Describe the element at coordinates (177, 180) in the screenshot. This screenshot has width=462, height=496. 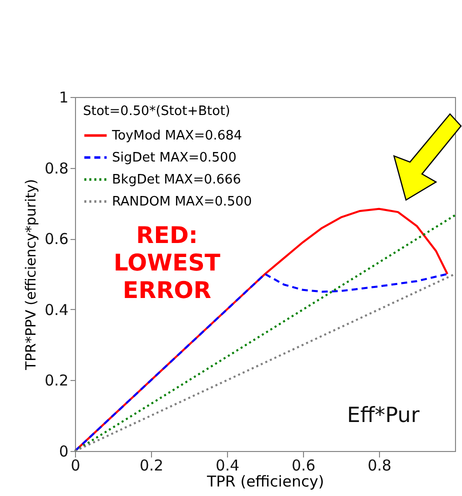
I see `legend-label: BkgDet MAX=0.666` at that location.